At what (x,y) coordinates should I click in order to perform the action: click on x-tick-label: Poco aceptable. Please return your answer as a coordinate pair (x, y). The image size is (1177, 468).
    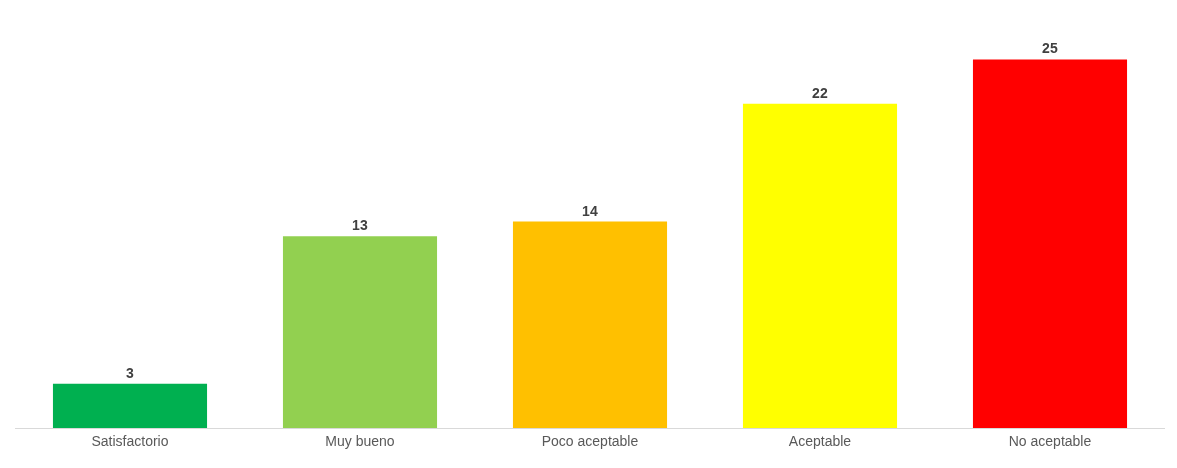
    Looking at the image, I should click on (590, 440).